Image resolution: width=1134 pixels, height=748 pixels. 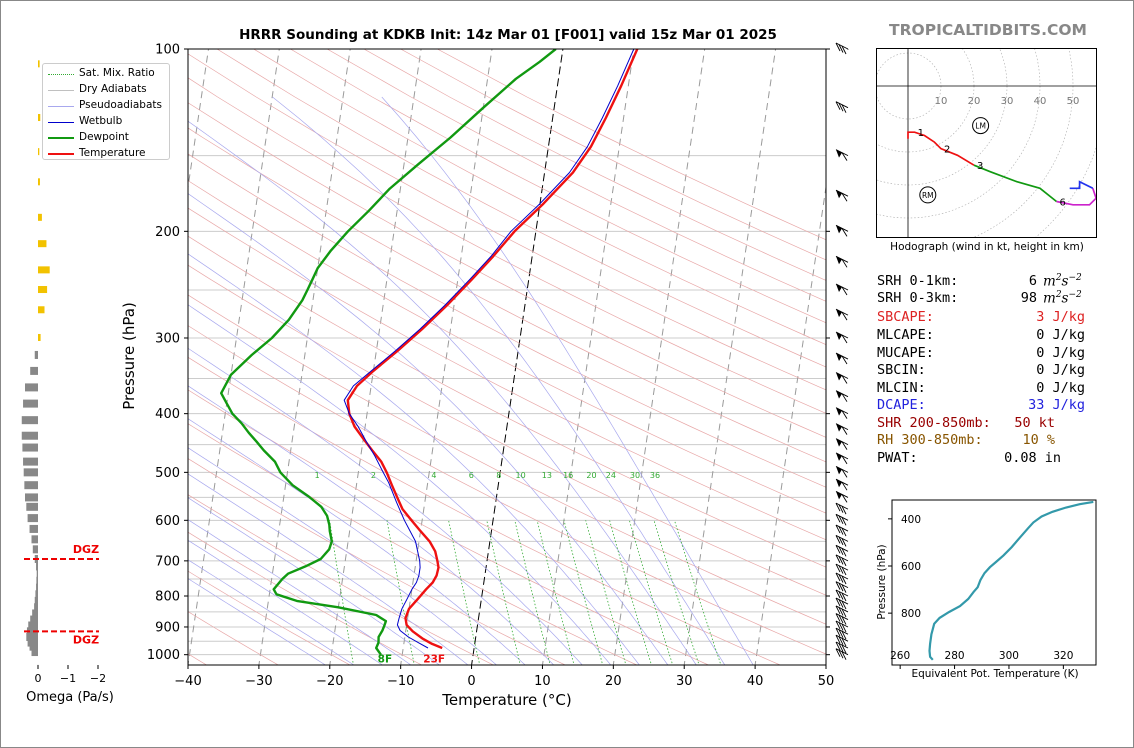 I want to click on dcape-row: DCAPE: 33 J/kg, so click(x=992, y=406).